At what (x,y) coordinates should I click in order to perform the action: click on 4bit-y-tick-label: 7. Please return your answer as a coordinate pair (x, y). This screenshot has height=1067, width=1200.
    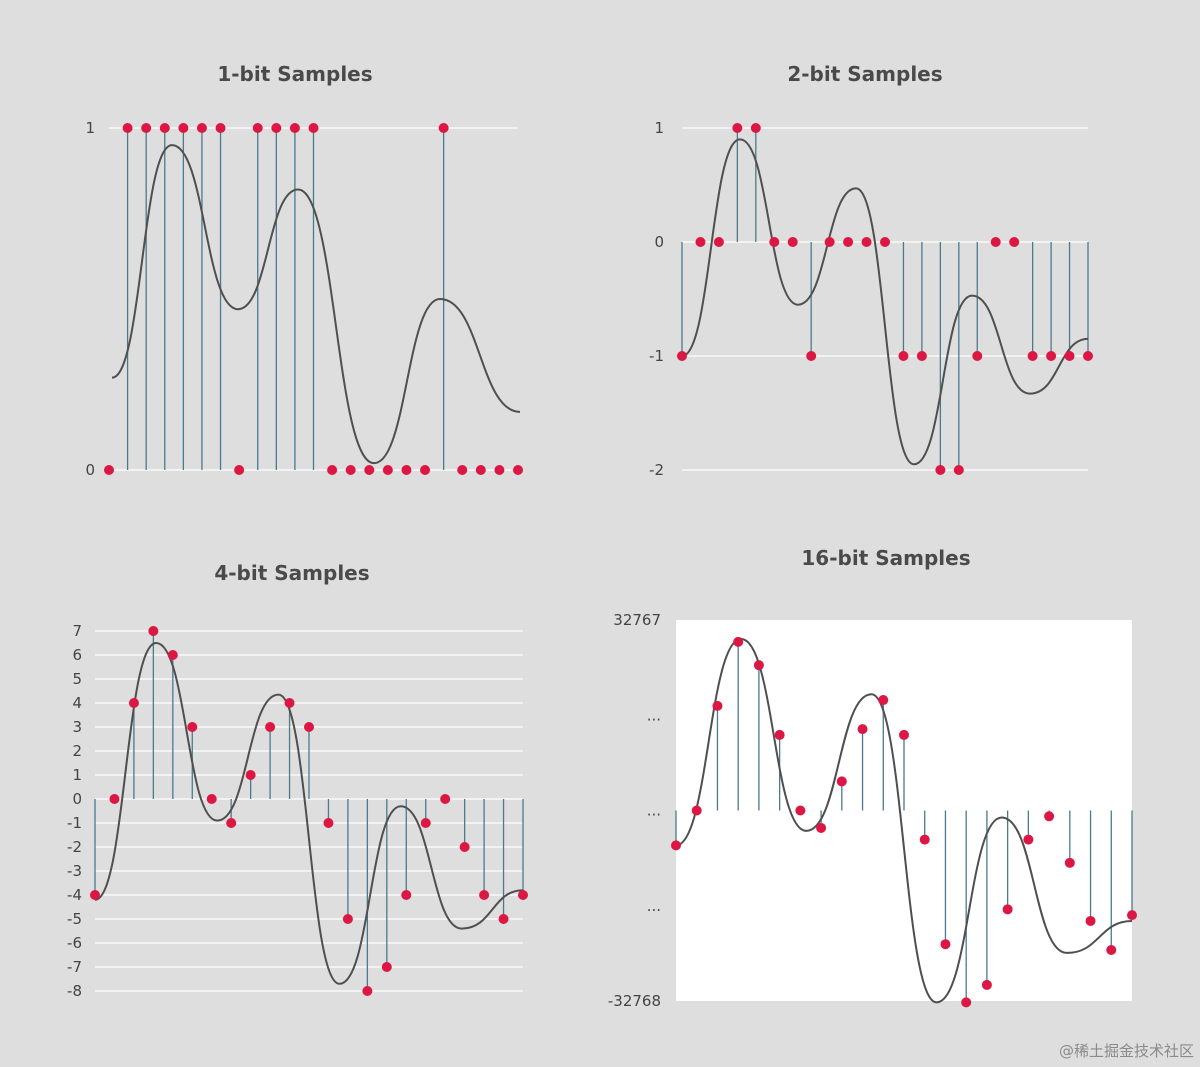
    Looking at the image, I should click on (77, 631).